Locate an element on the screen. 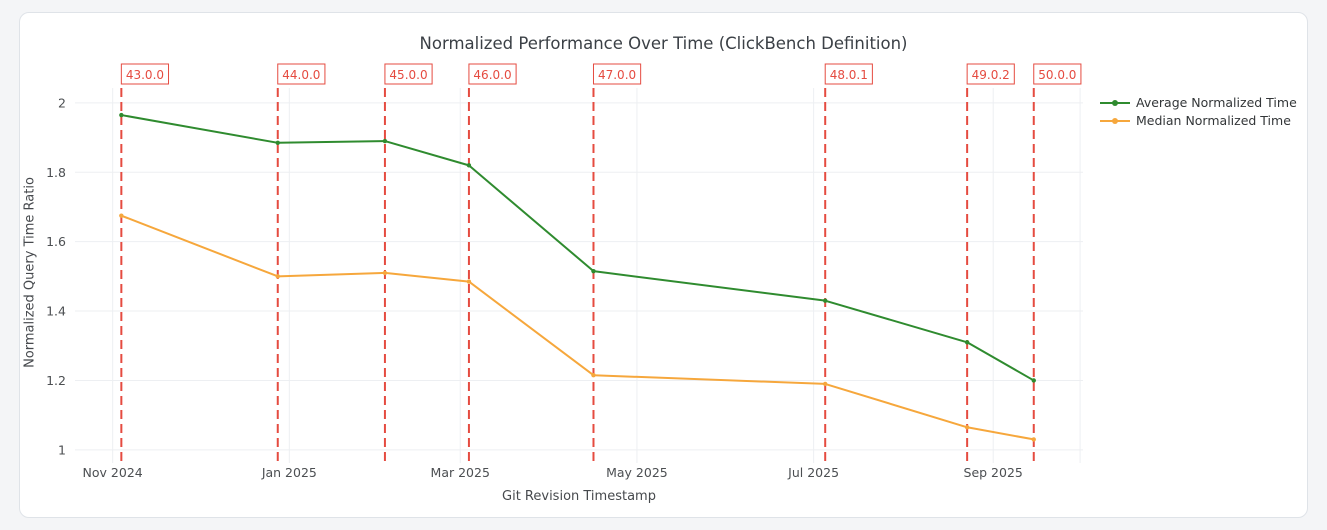 The width and height of the screenshot is (1327, 530). release-label-44.0.0: 44.0.0 is located at coordinates (301, 75).